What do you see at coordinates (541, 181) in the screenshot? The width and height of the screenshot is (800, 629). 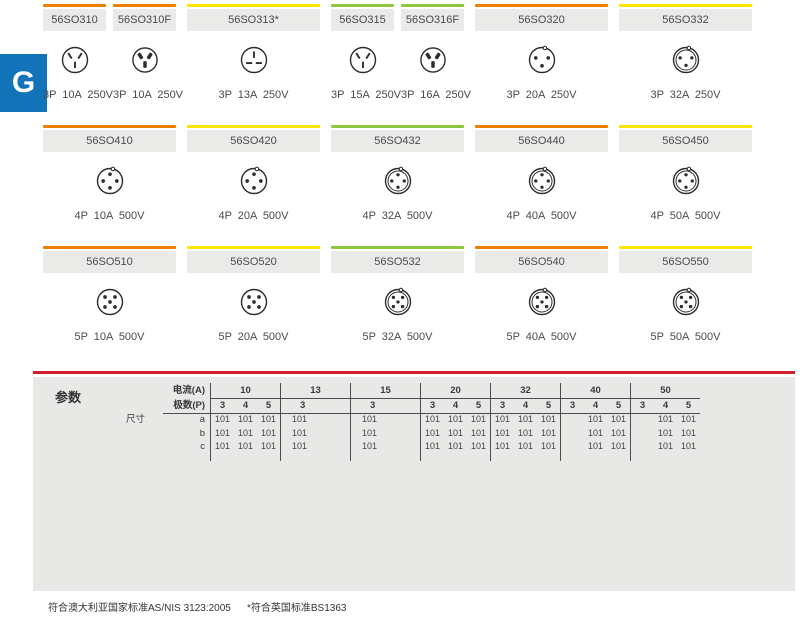 I see `round-4pin-double-socket-icon` at bounding box center [541, 181].